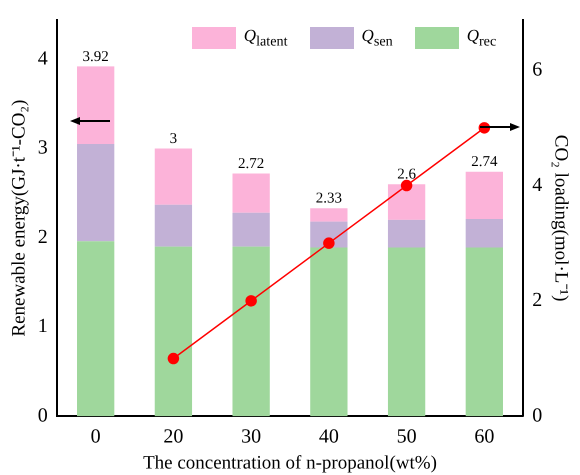 The image size is (580, 475). What do you see at coordinates (174, 138) in the screenshot?
I see `total-label: 3` at bounding box center [174, 138].